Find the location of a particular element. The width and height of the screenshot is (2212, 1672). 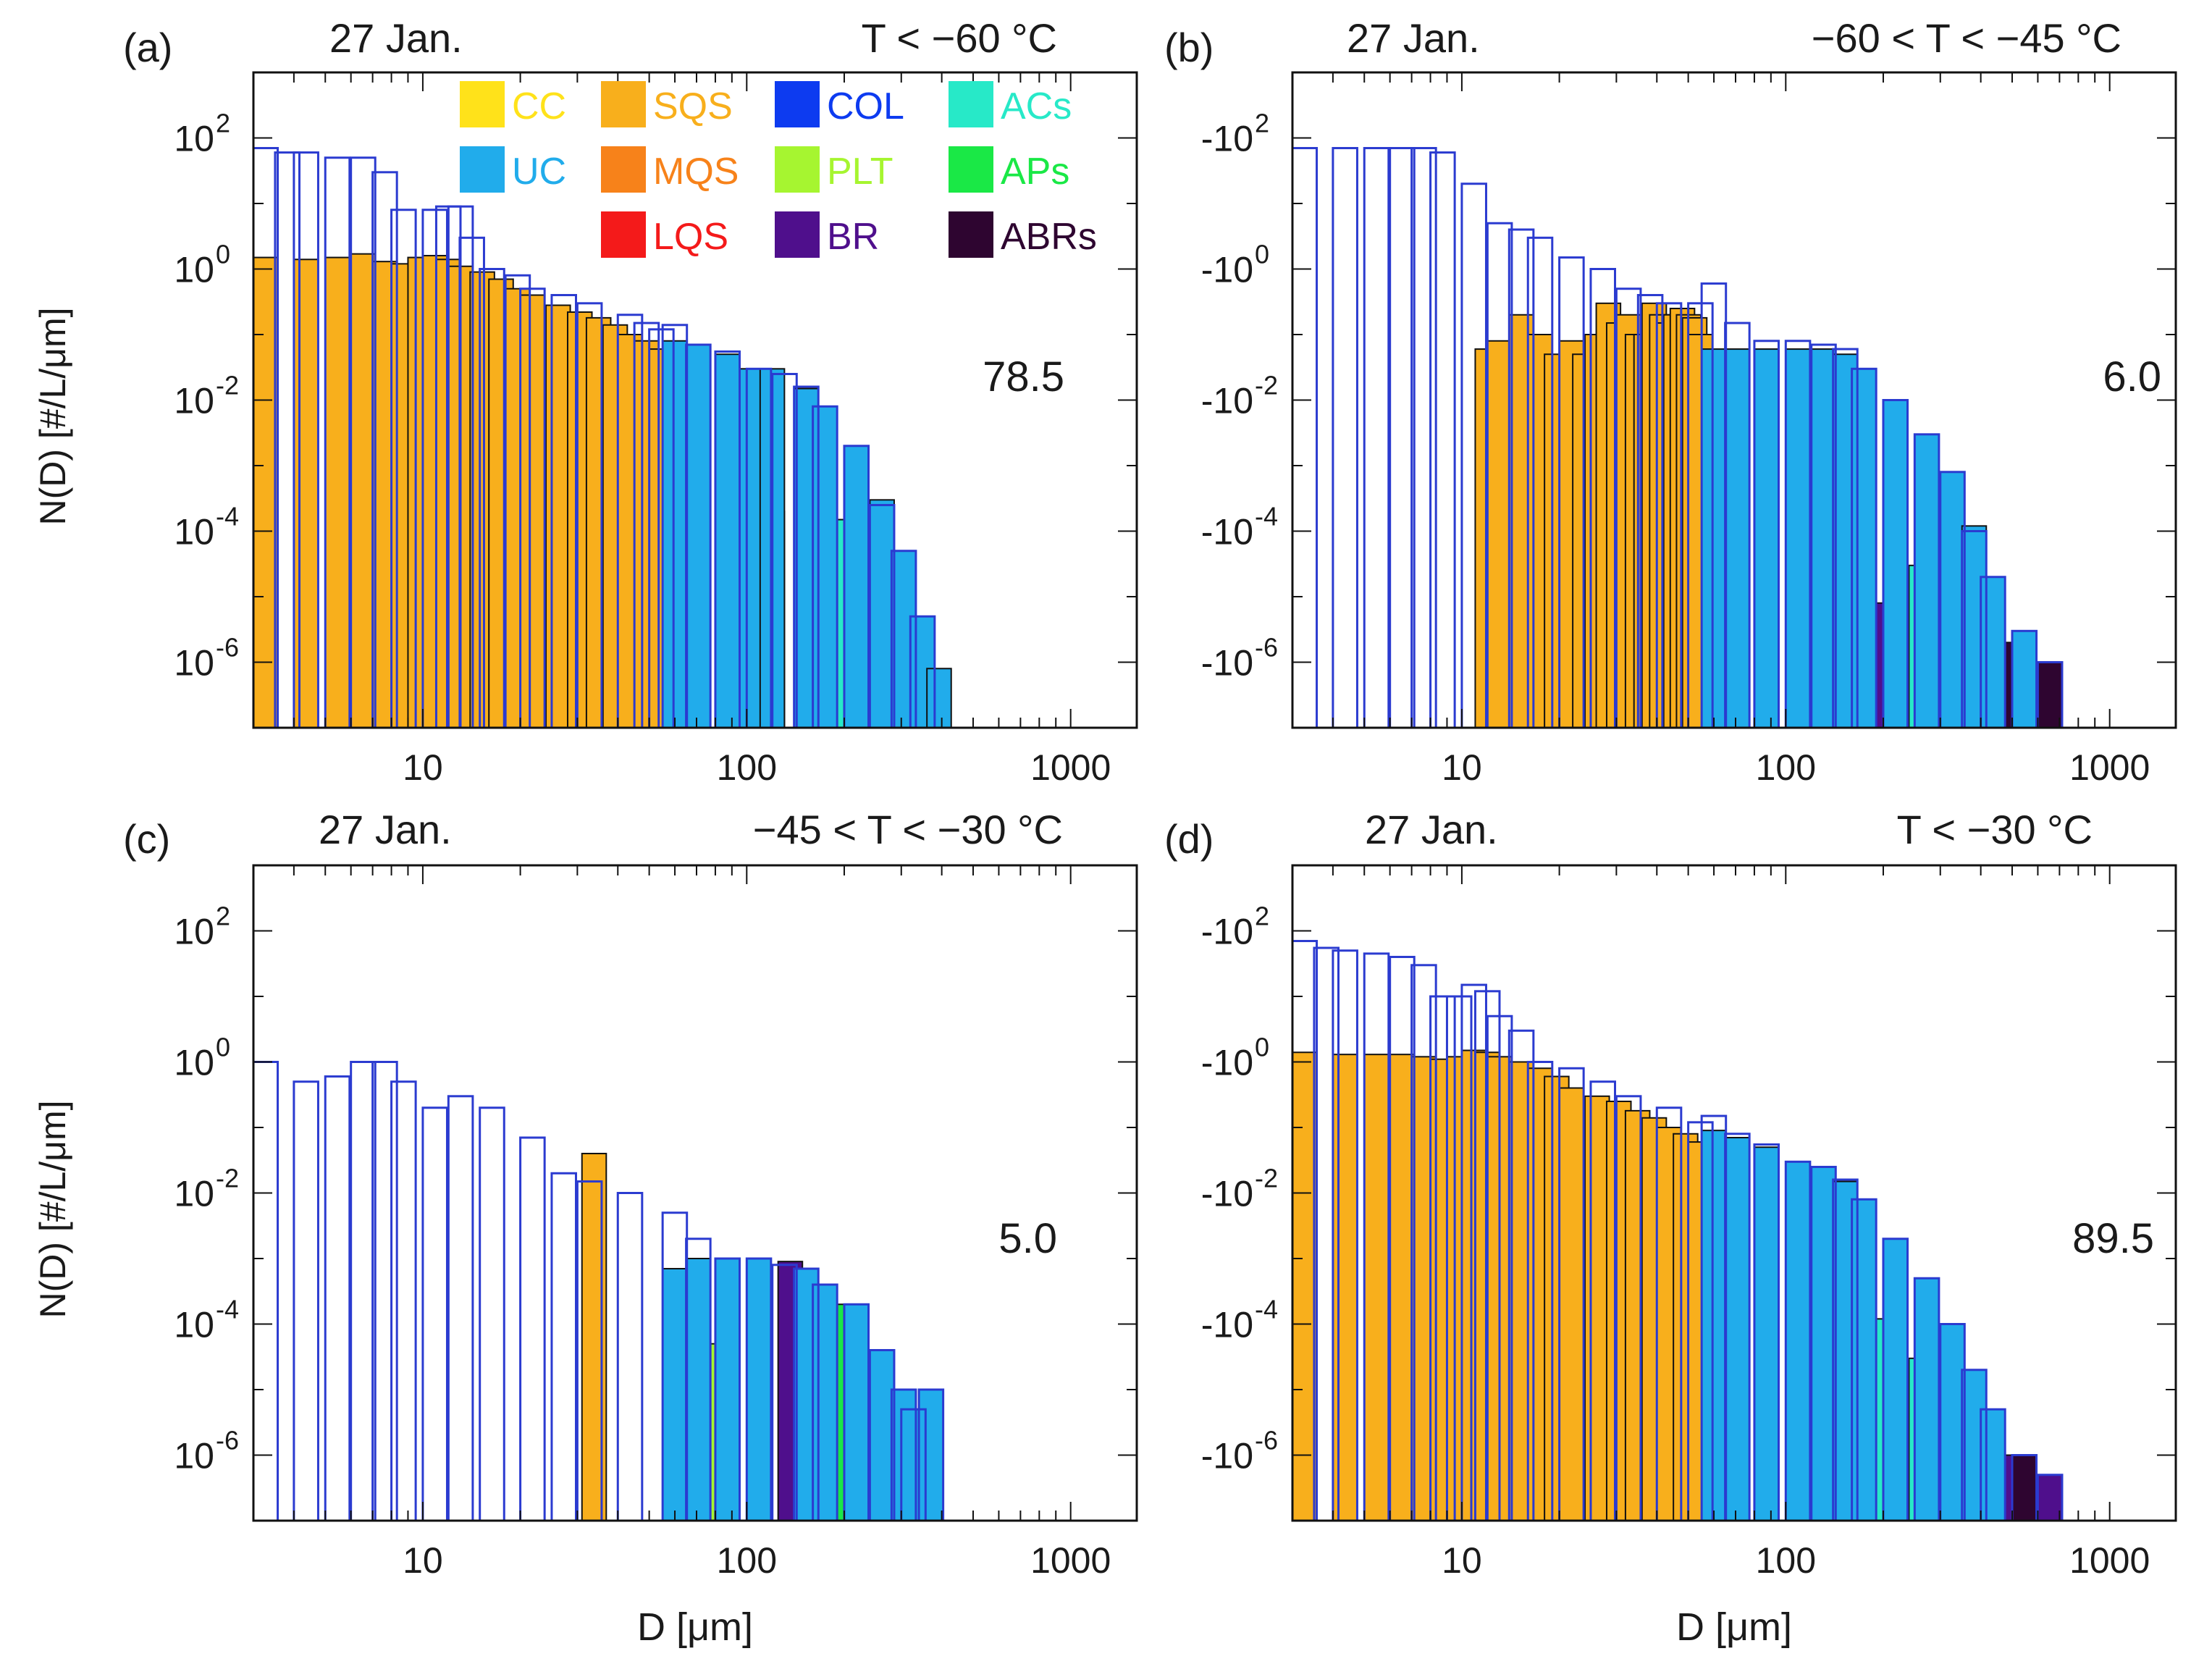

legend-label-br: BR is located at coordinates (853, 237).